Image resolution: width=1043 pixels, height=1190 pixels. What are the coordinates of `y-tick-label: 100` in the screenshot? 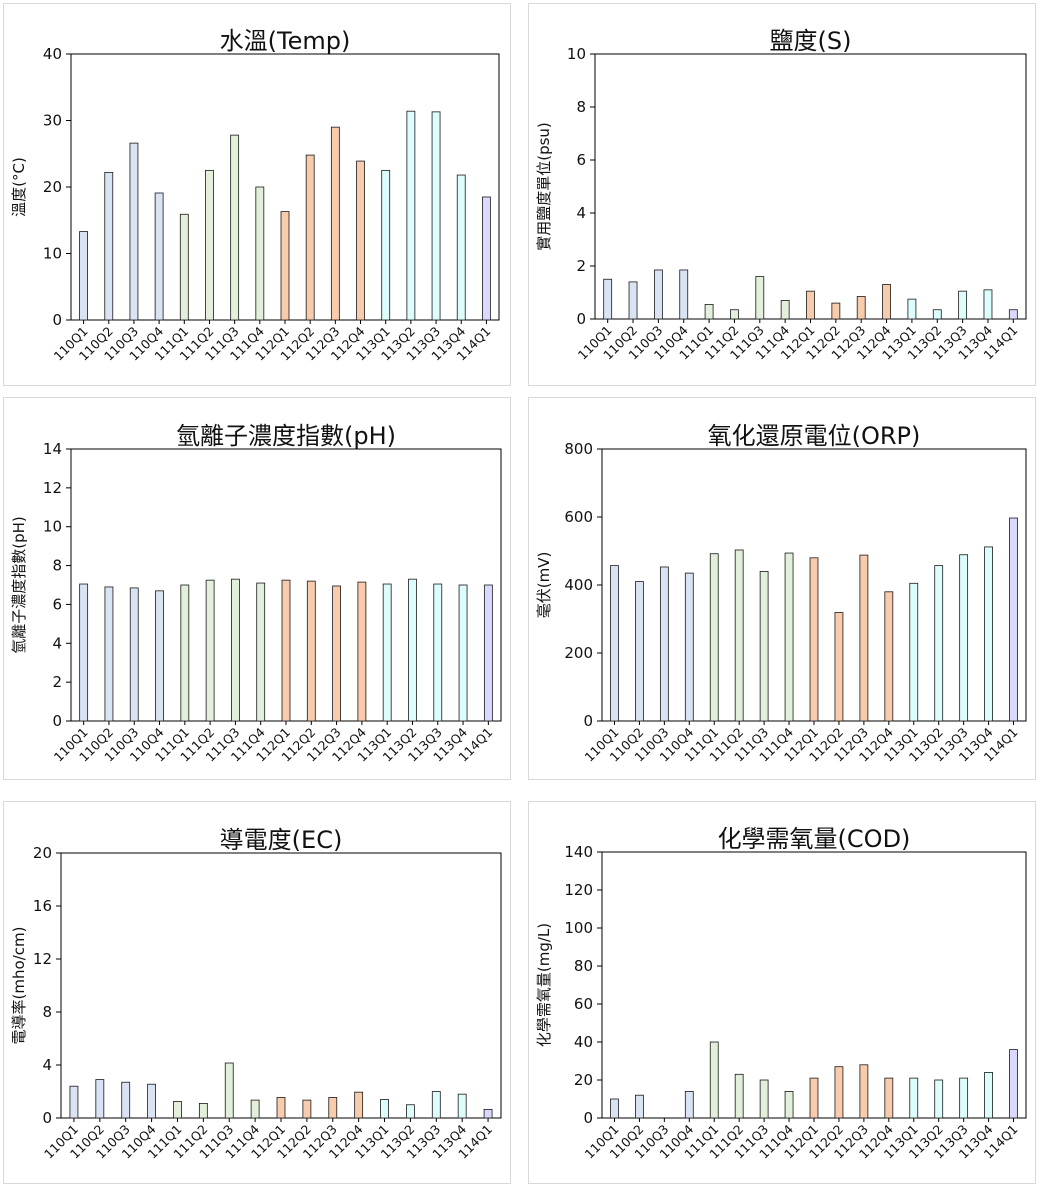 It's located at (578, 928).